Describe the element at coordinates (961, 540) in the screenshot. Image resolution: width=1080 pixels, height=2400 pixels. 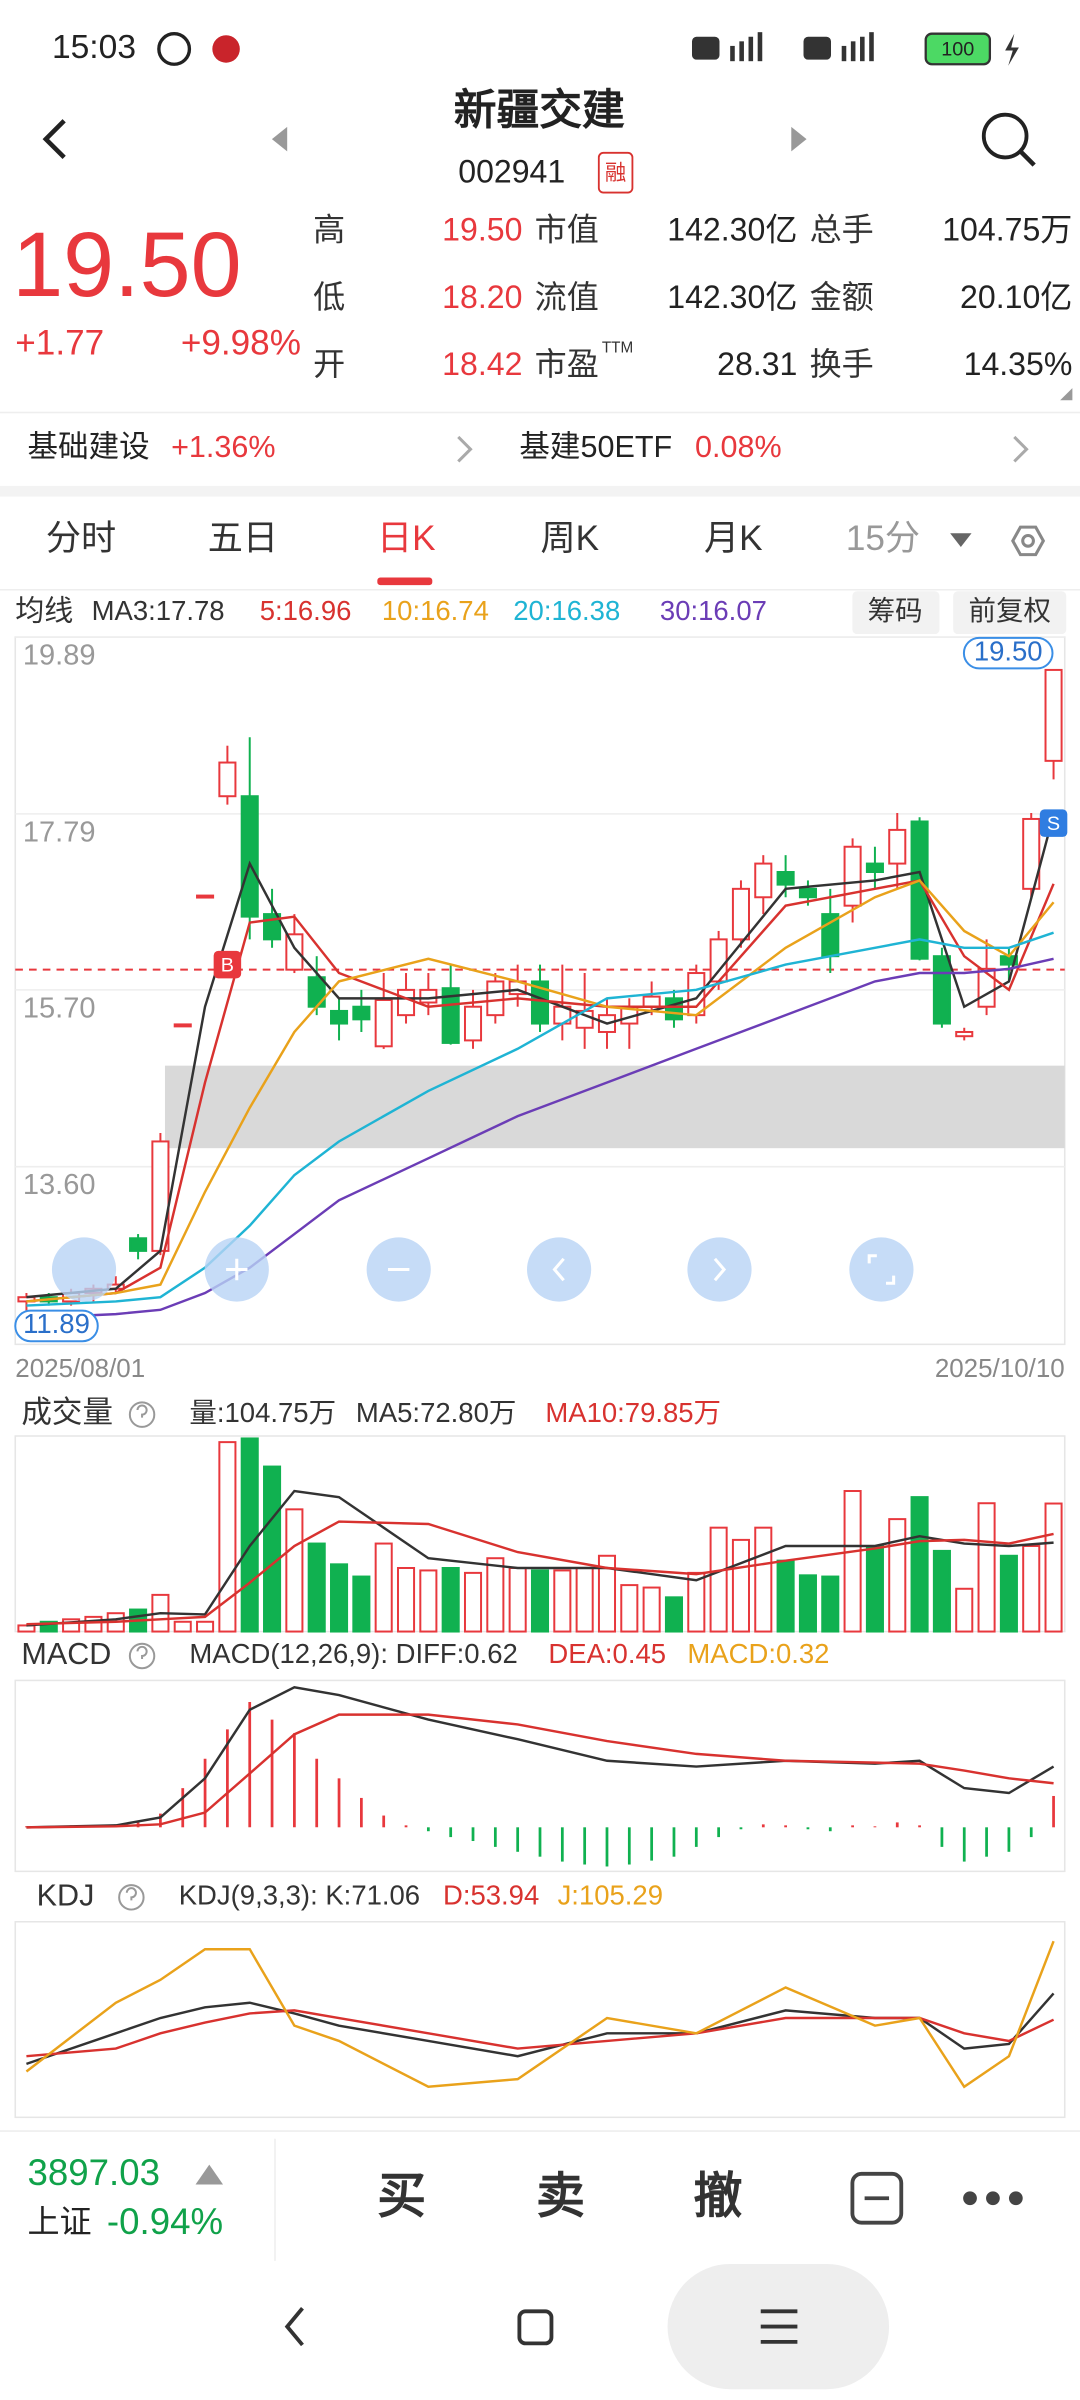
I see `dropdown-arrow` at that location.